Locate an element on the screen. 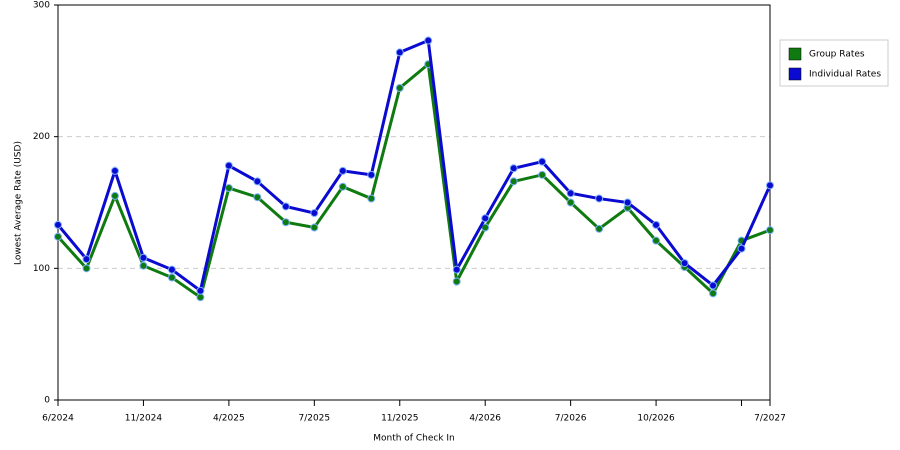  x-tick-label: 11/2024 is located at coordinates (144, 419).